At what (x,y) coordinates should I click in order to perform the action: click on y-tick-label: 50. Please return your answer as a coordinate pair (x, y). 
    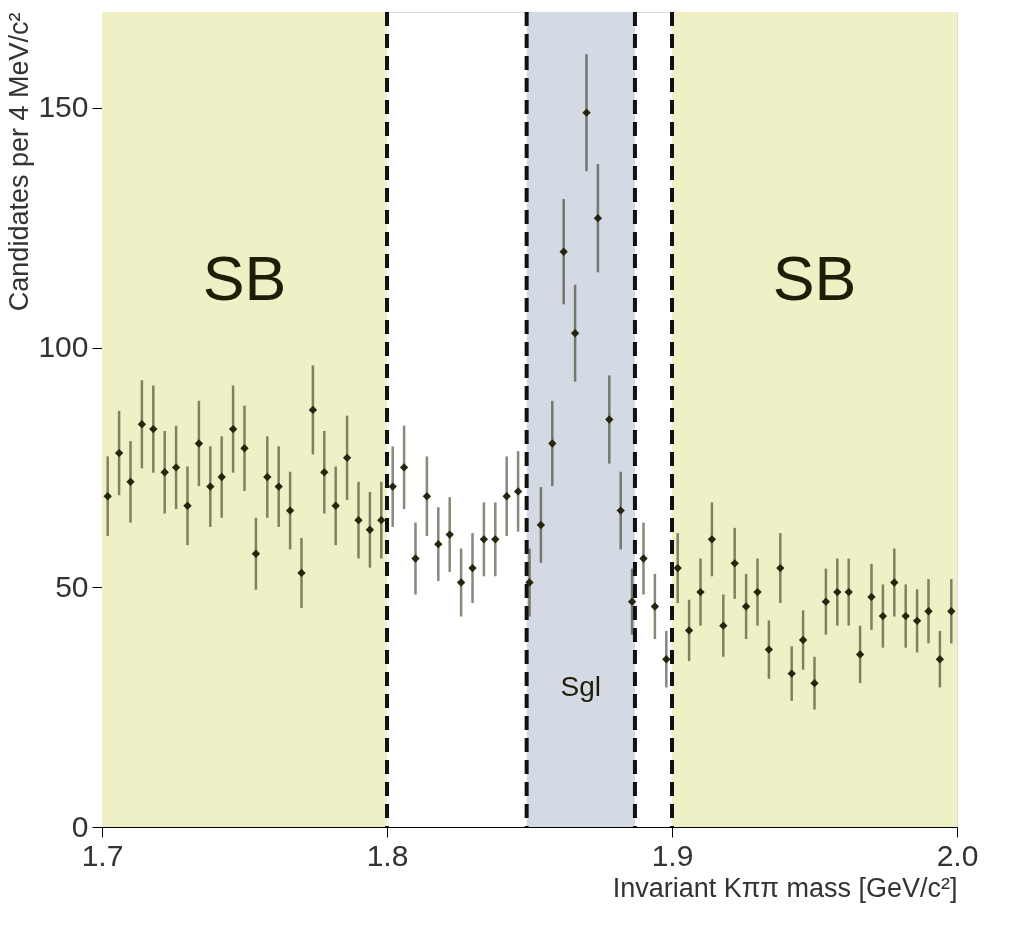
    Looking at the image, I should click on (72, 586).